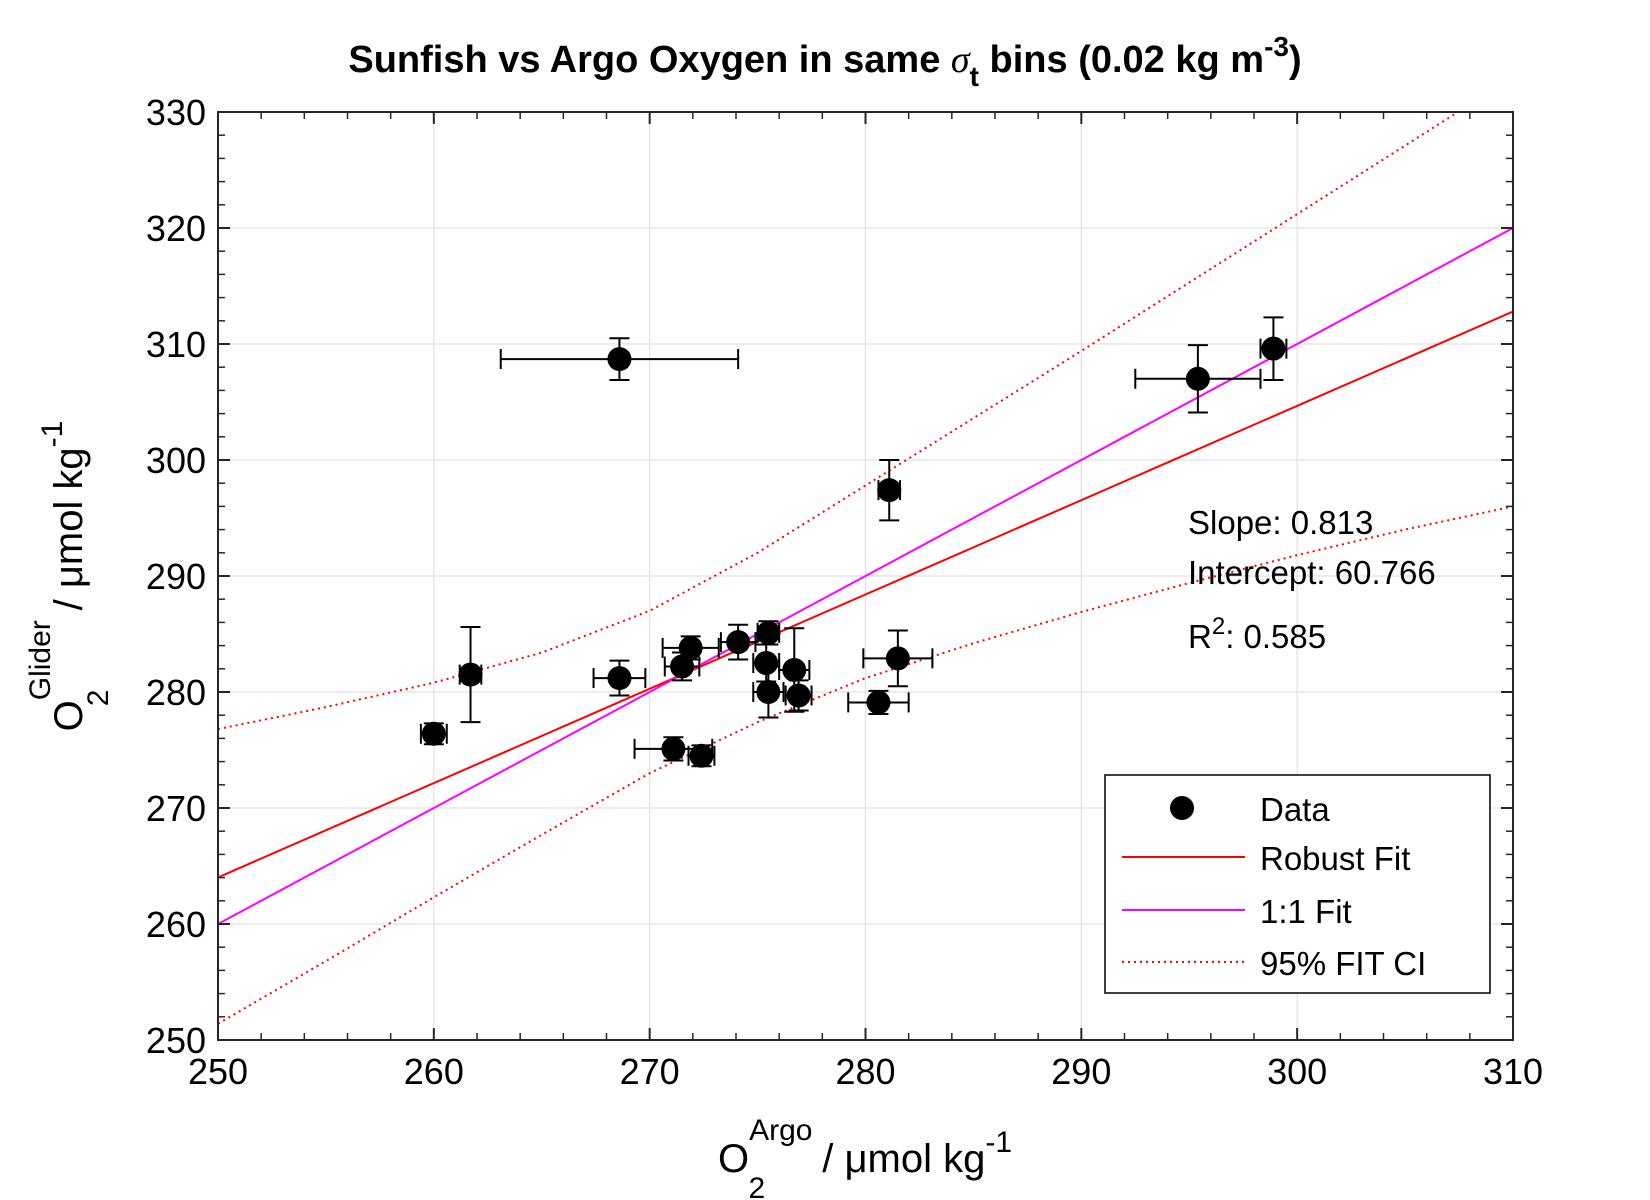  I want to click on x-tick-label: 280, so click(865, 1071).